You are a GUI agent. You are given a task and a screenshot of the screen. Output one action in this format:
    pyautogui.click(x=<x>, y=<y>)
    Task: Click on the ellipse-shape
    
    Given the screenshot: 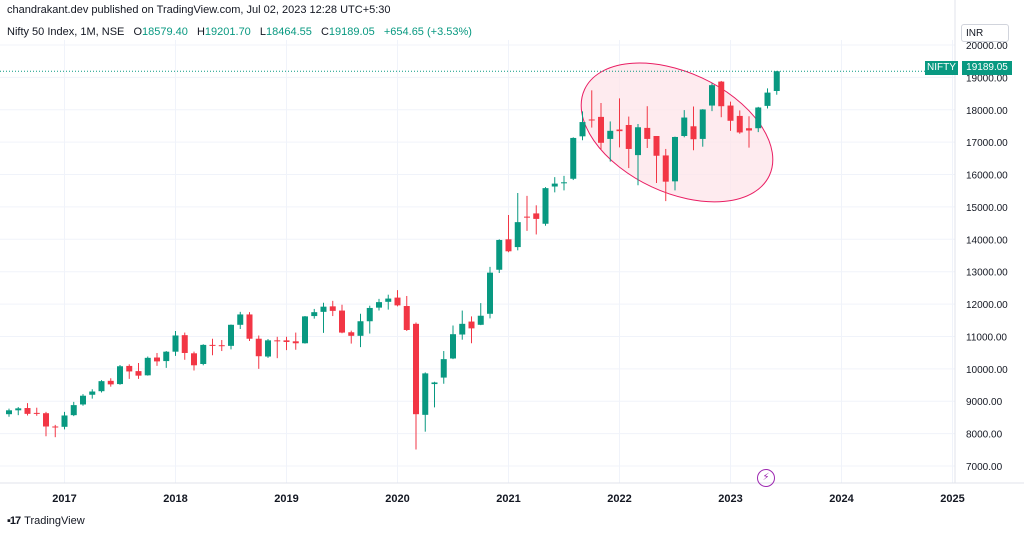 What is the action you would take?
    pyautogui.click(x=676, y=132)
    